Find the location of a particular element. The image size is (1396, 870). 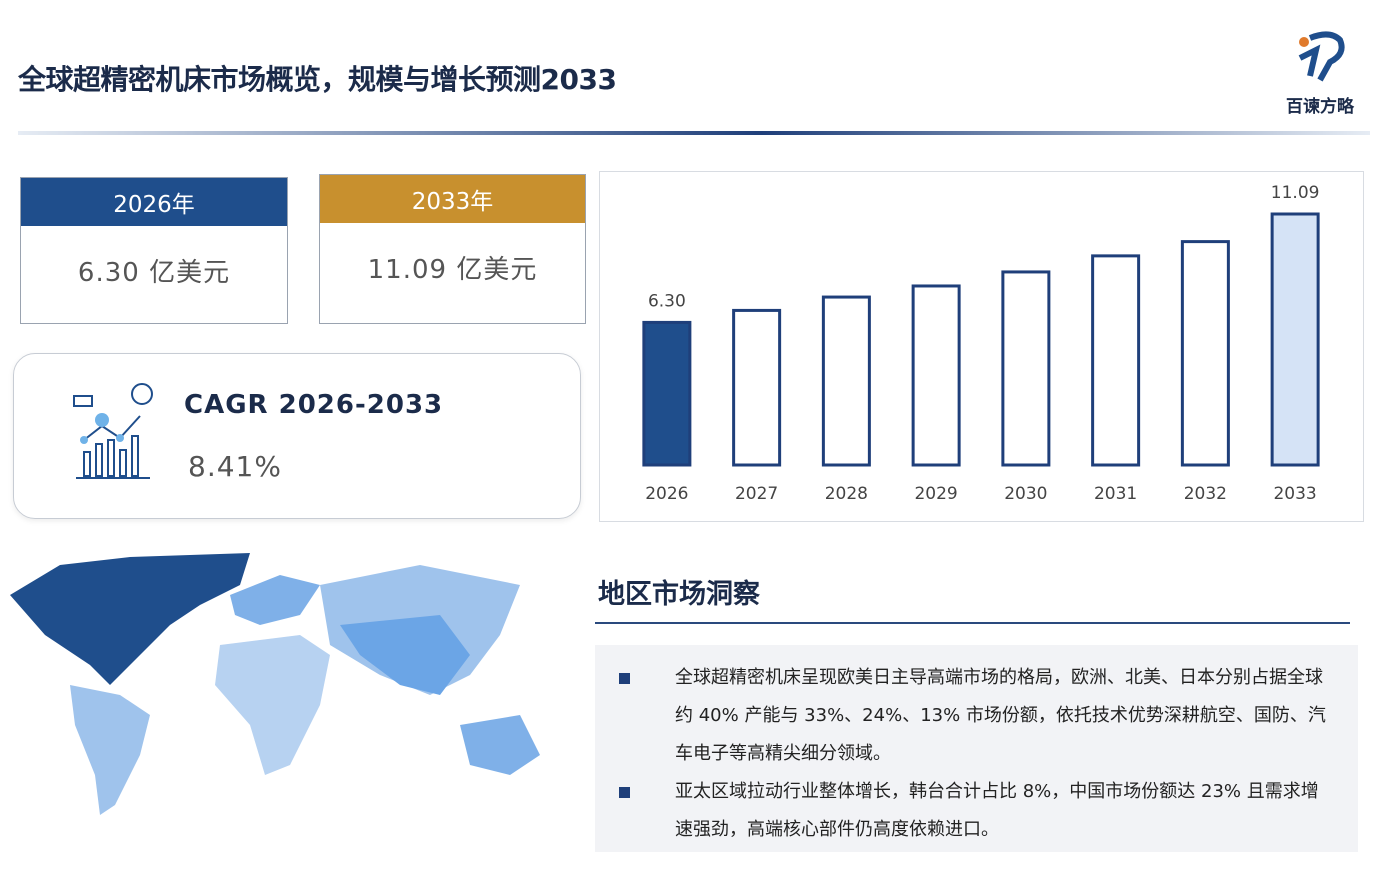

cagr-box: CAGR 2026-2033 8.41% is located at coordinates (297, 436).